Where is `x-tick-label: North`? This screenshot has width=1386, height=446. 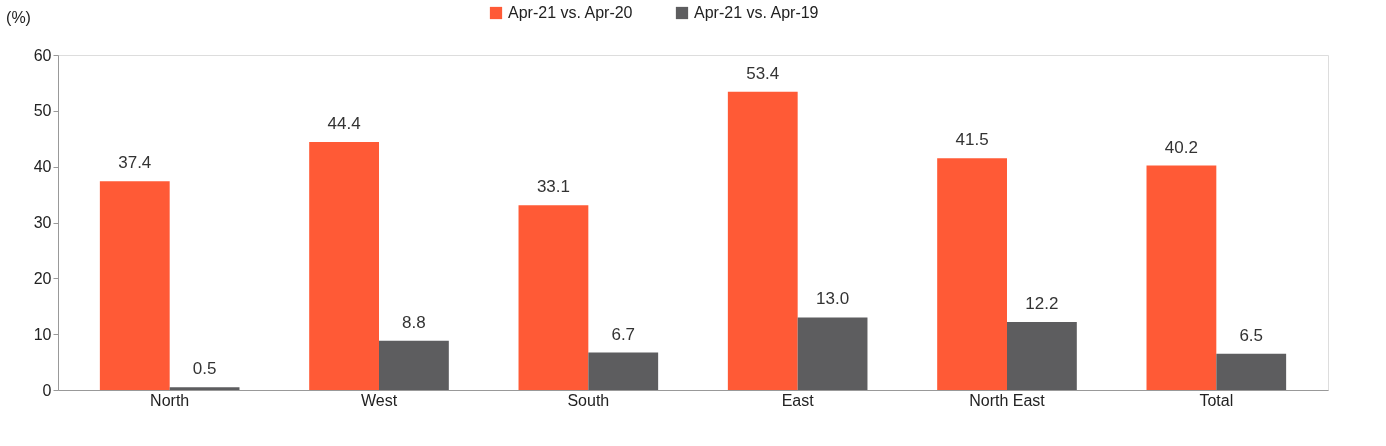
x-tick-label: North is located at coordinates (170, 400).